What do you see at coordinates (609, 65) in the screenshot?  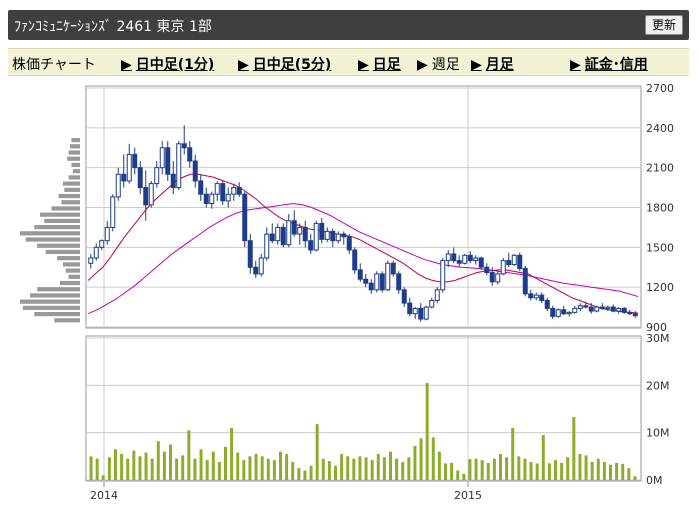 I see `tab-margin-credit: ▶ 証金･信用` at bounding box center [609, 65].